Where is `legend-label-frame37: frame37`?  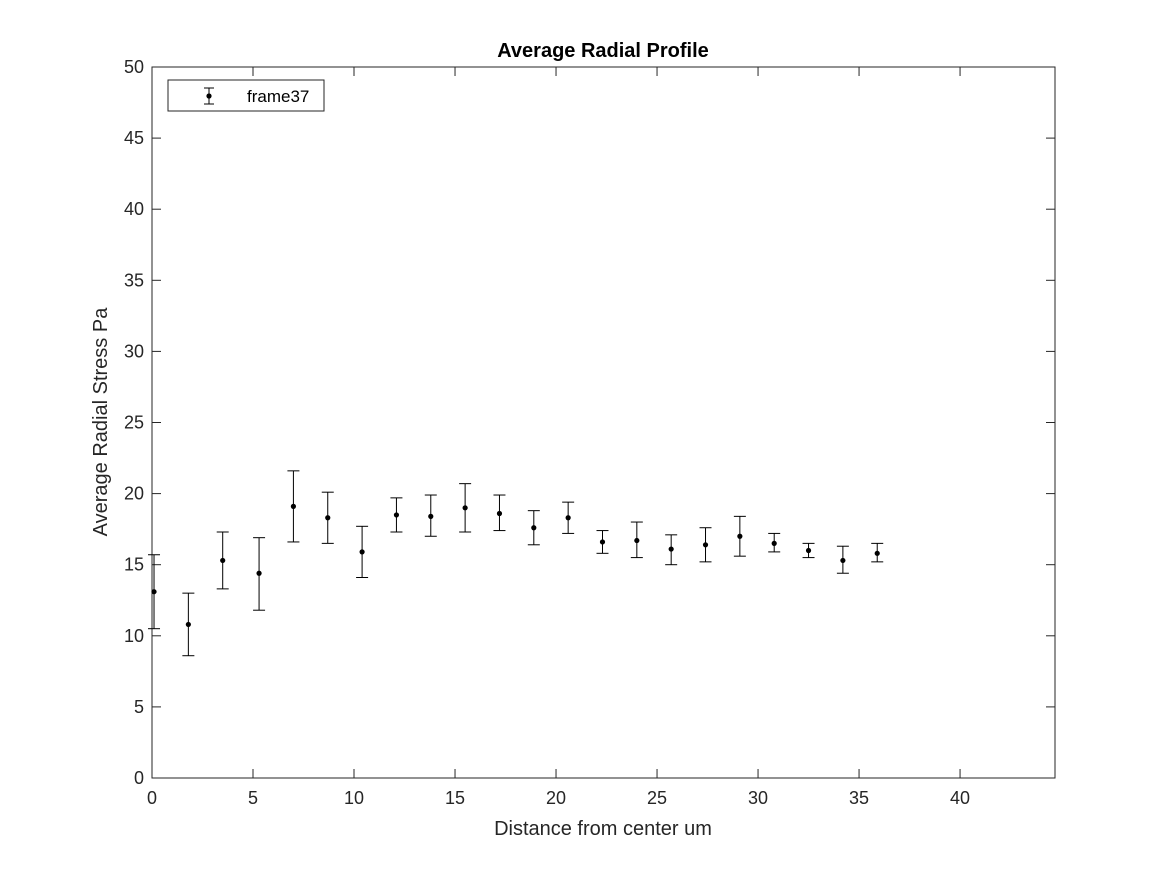 legend-label-frame37: frame37 is located at coordinates (278, 96).